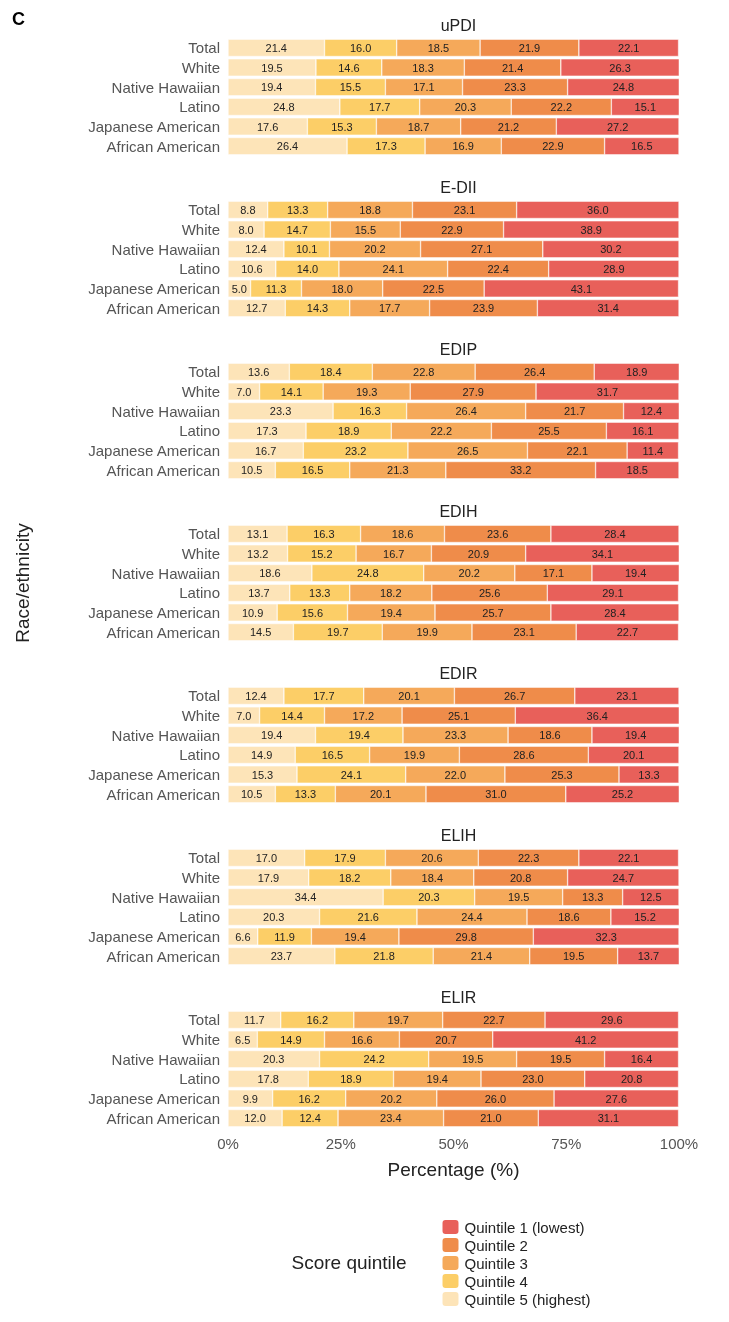  Describe the element at coordinates (496, 794) in the screenshot. I see `data-label: 31.0` at that location.